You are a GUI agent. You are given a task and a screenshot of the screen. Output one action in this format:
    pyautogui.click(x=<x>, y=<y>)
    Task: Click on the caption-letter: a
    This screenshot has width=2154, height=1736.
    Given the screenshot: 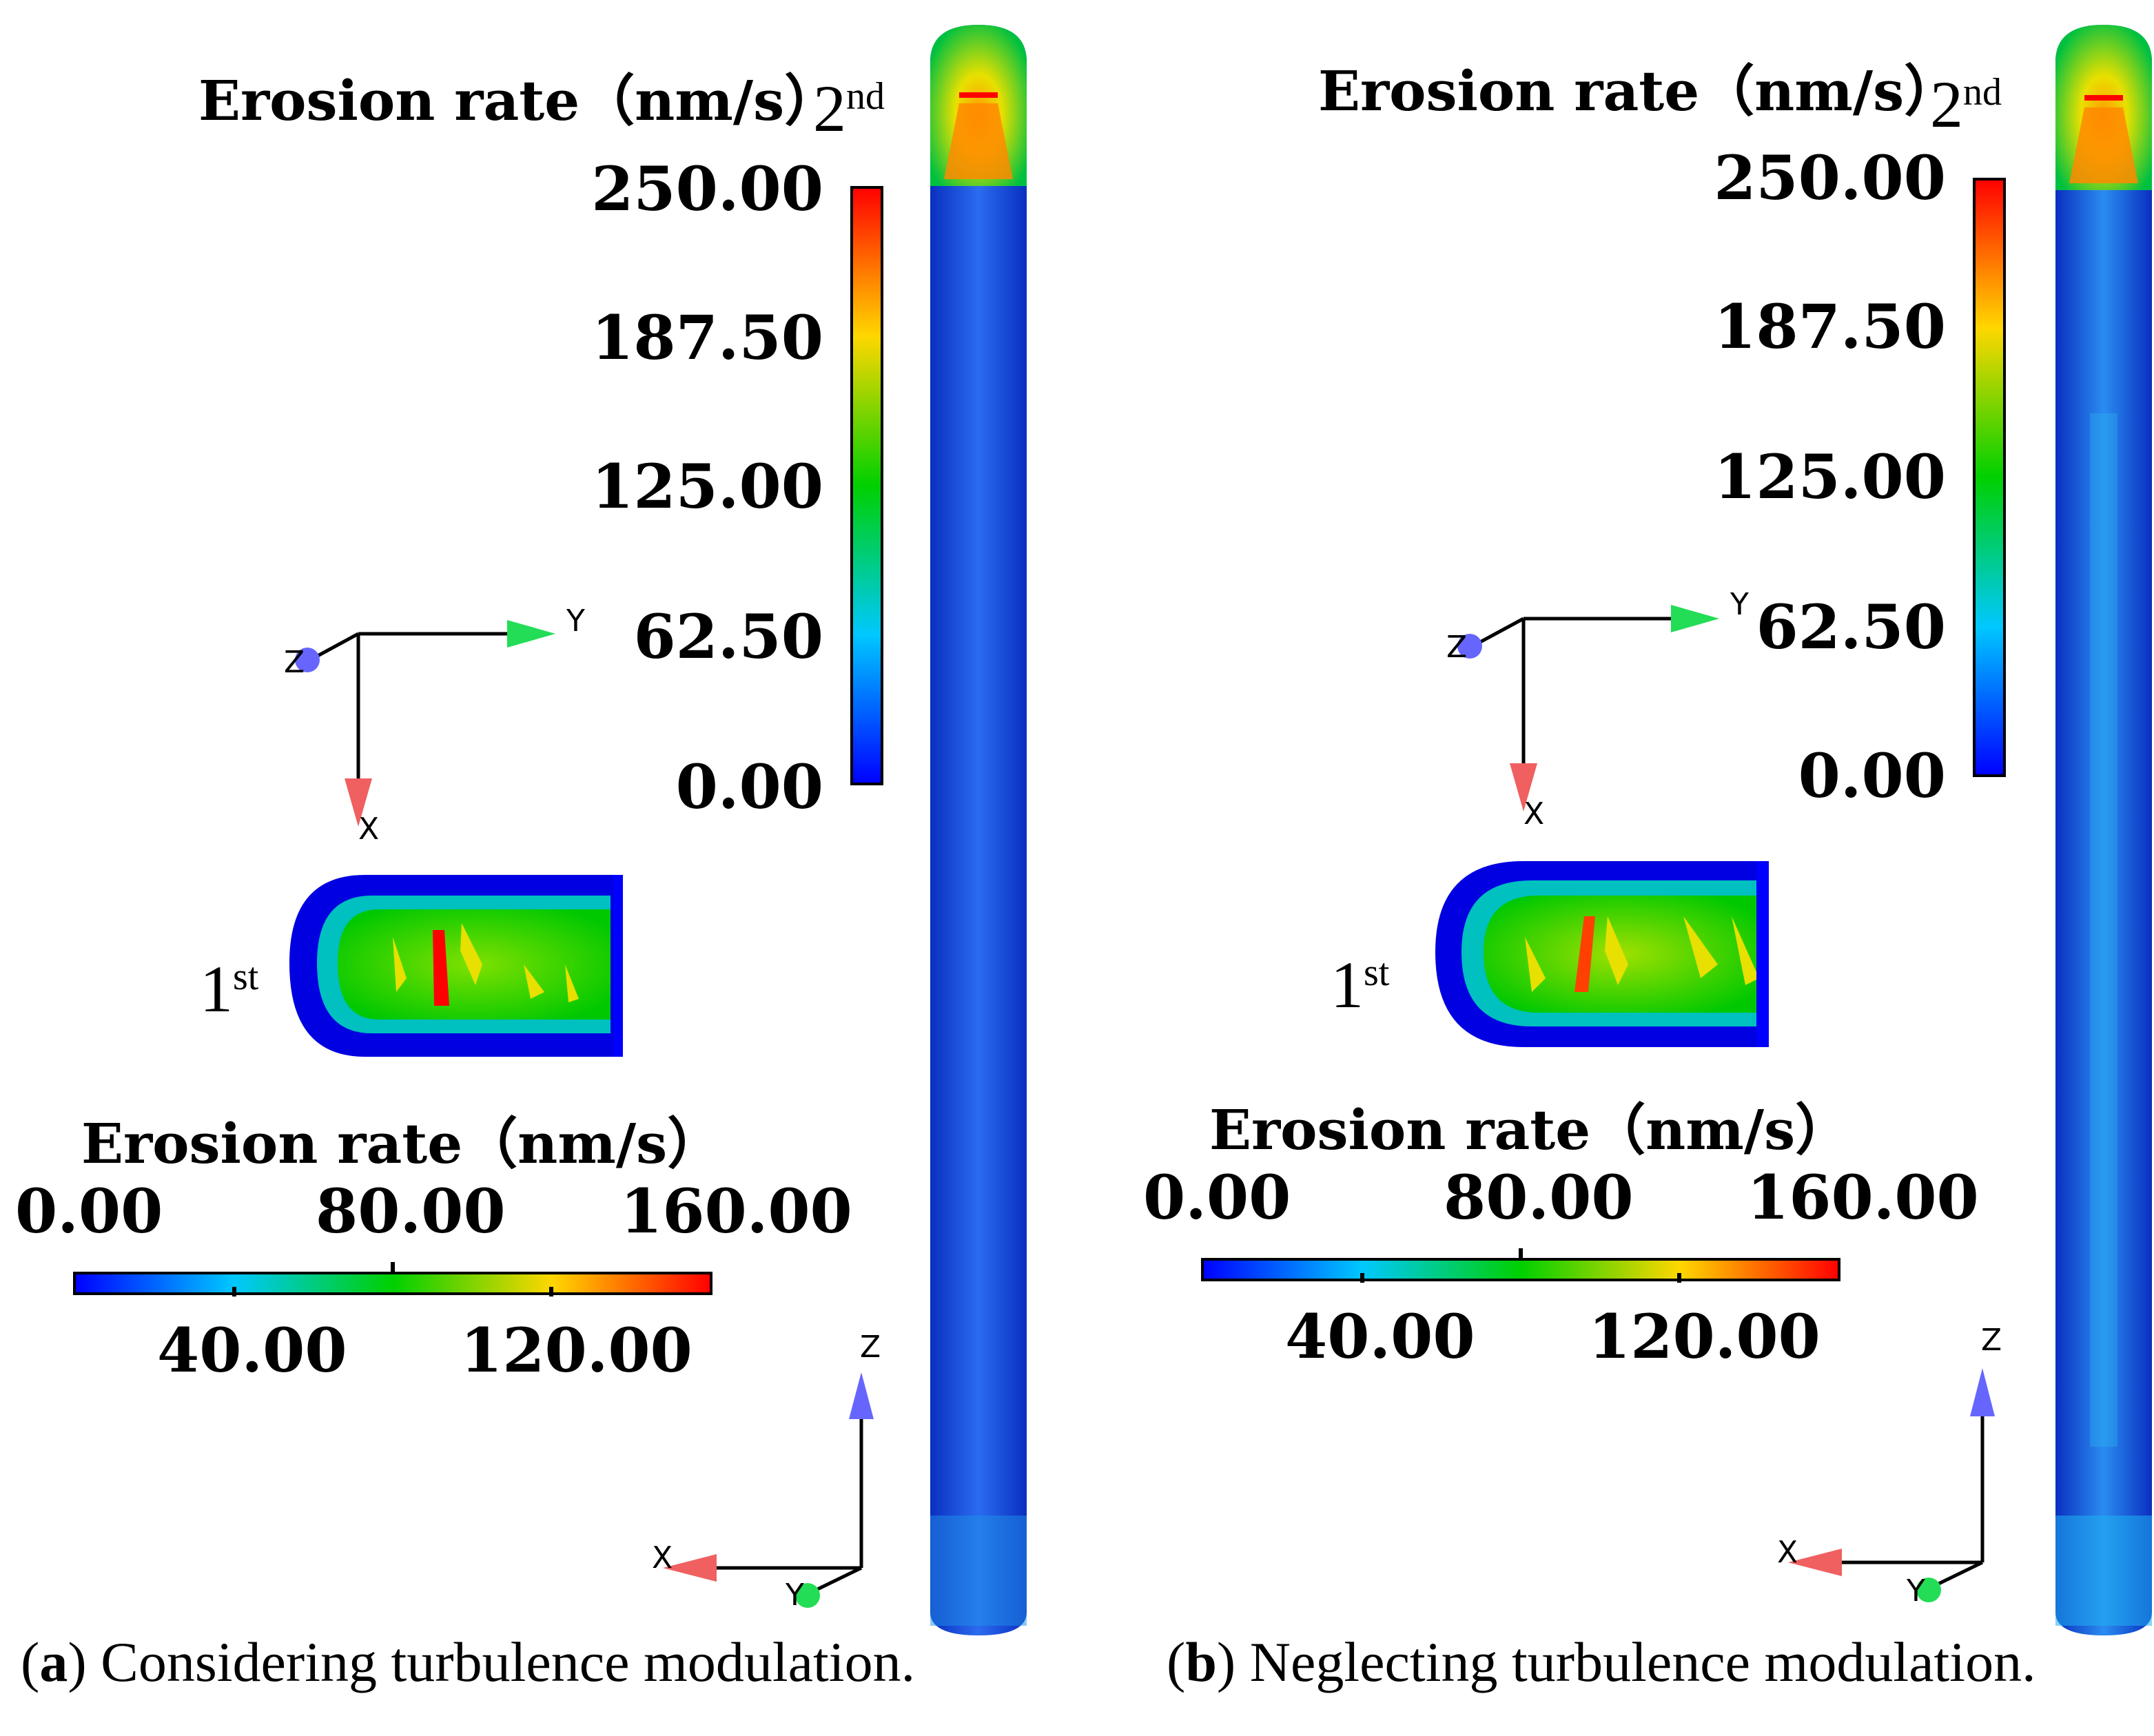 What is the action you would take?
    pyautogui.click(x=54, y=1662)
    